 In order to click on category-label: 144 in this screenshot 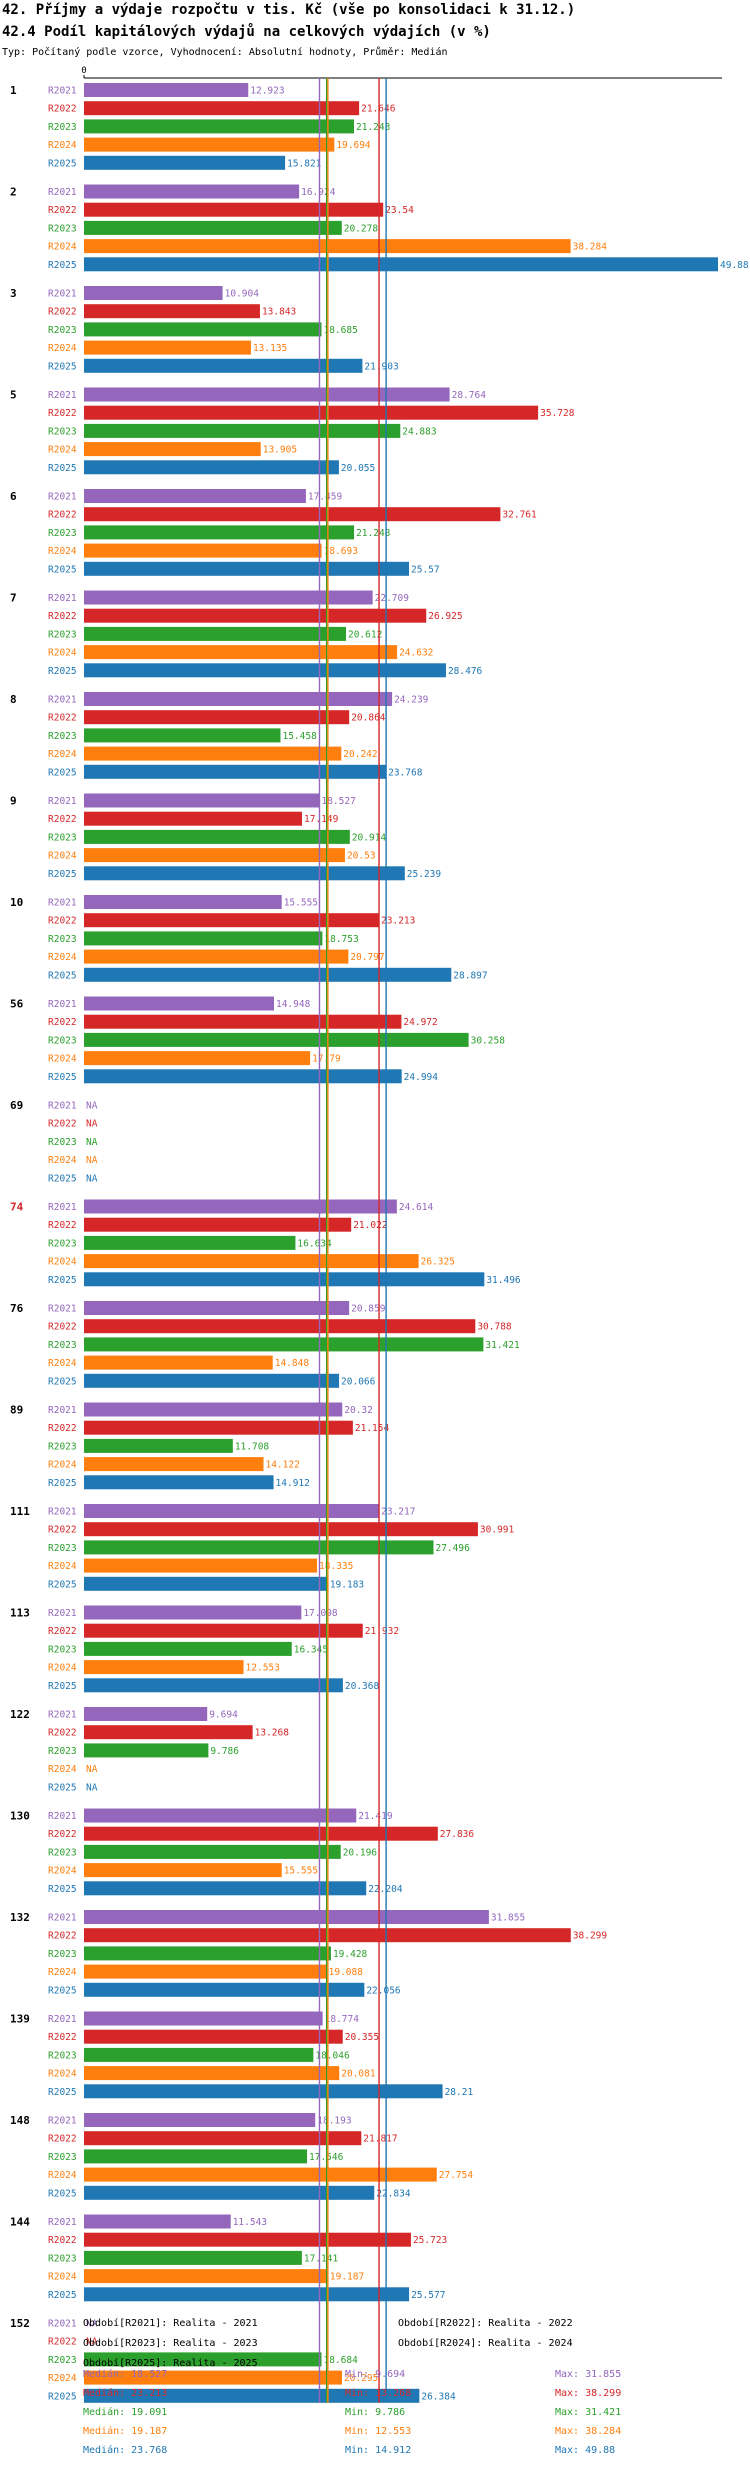, I will do `click(20, 2222)`.